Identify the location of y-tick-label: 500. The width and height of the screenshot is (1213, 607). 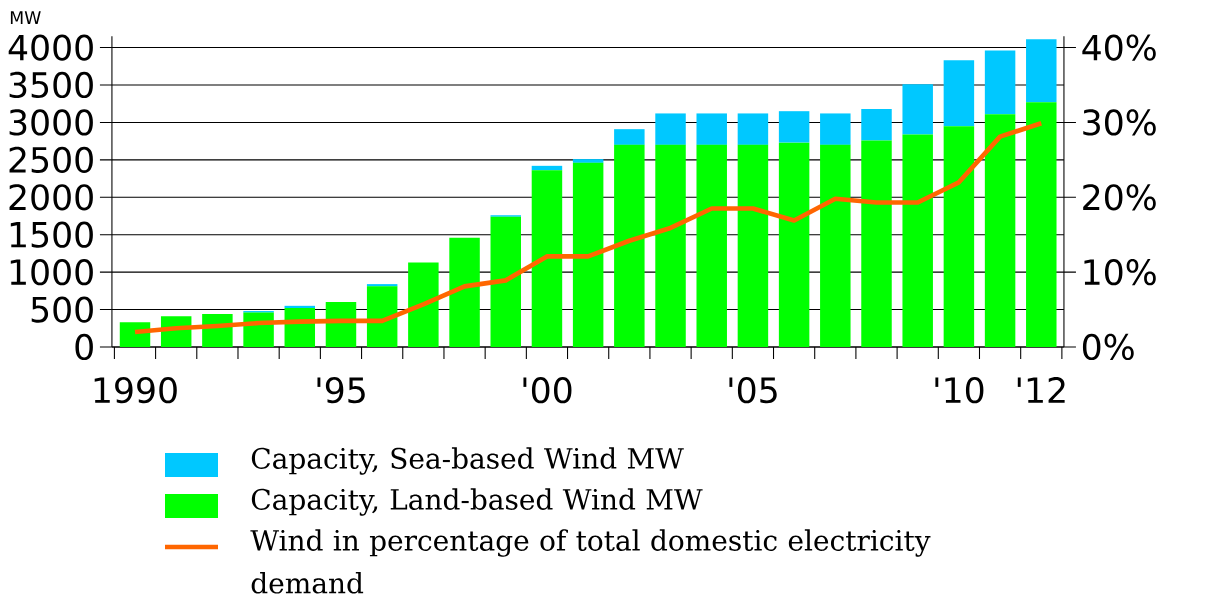
(62, 309).